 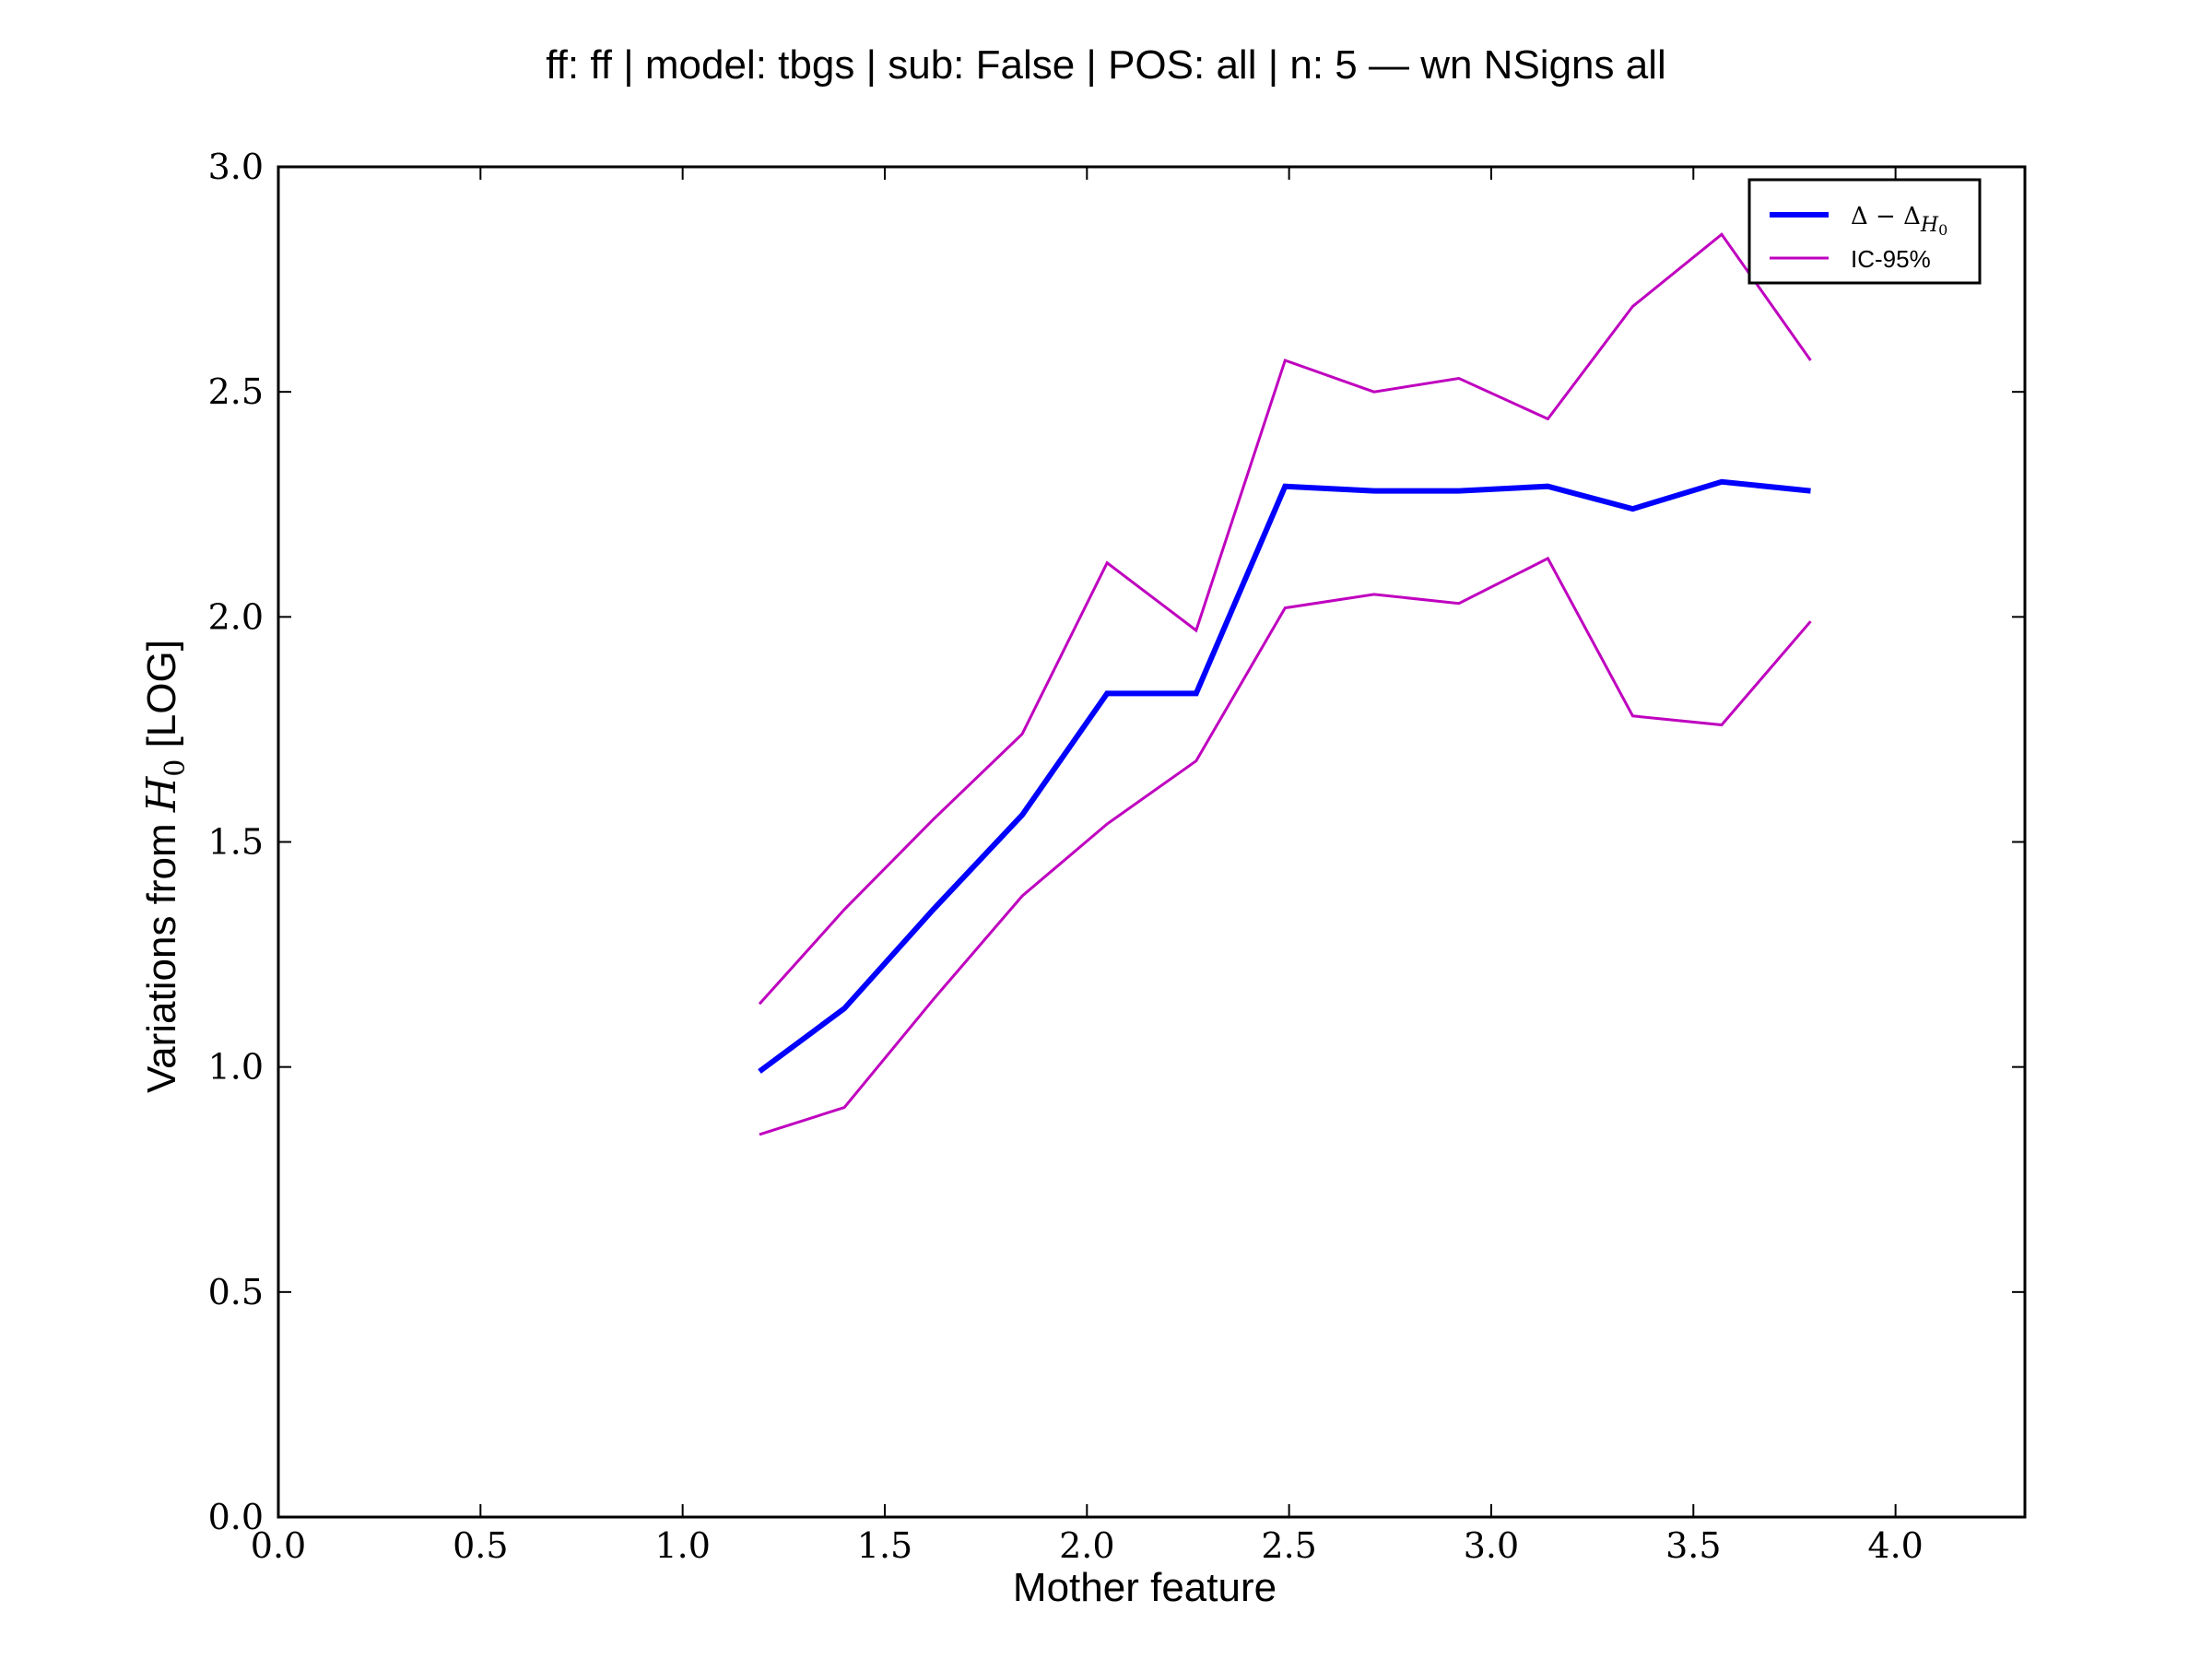 What do you see at coordinates (236, 391) in the screenshot?
I see `y-tick-label: 2.5` at bounding box center [236, 391].